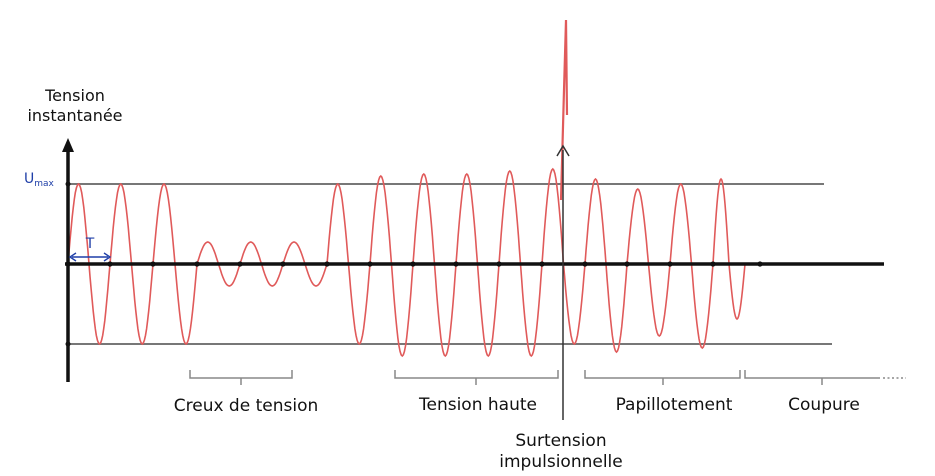 The height and width of the screenshot is (476, 935). What do you see at coordinates (563, 150) in the screenshot?
I see `surge-pointer-arrowhead` at bounding box center [563, 150].